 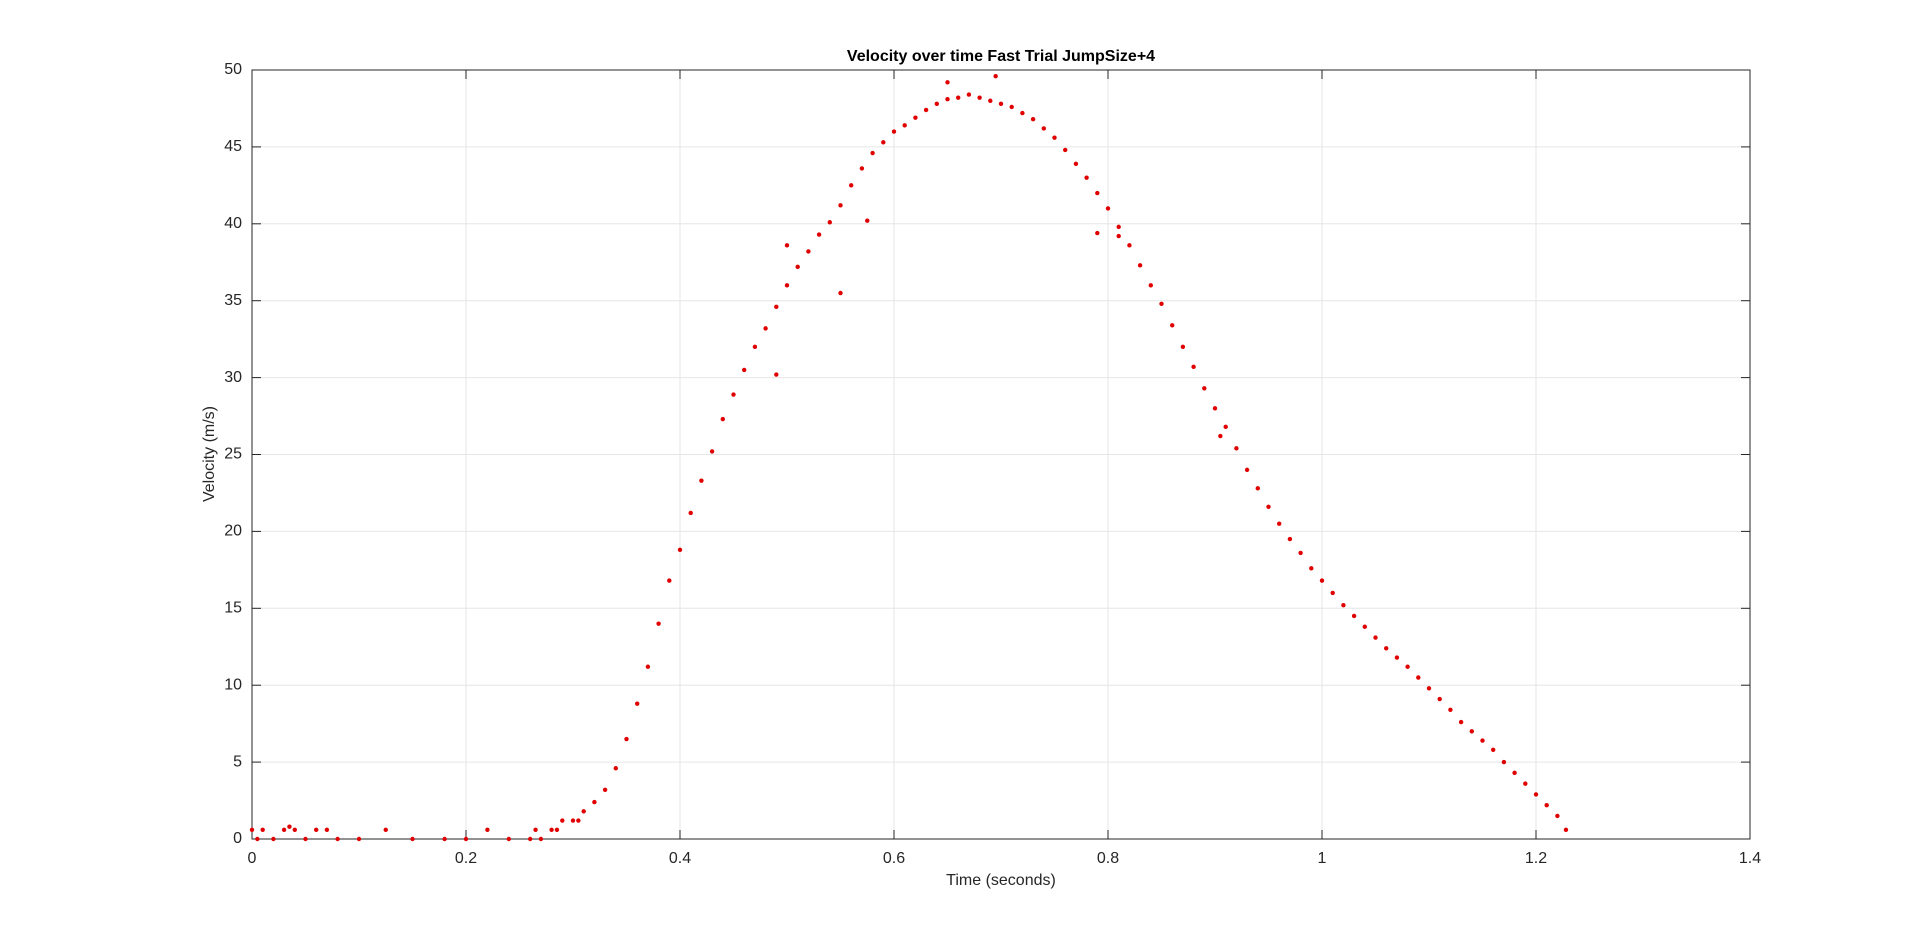 What do you see at coordinates (894, 858) in the screenshot?
I see `x-tick-label: 0.6` at bounding box center [894, 858].